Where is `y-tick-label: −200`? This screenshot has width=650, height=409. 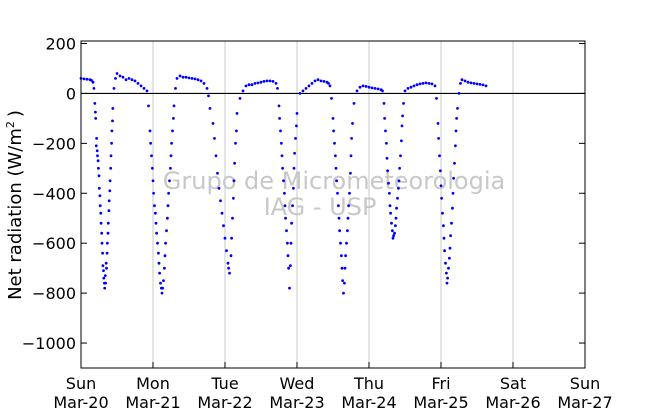 y-tick-label: −200 is located at coordinates (54, 143).